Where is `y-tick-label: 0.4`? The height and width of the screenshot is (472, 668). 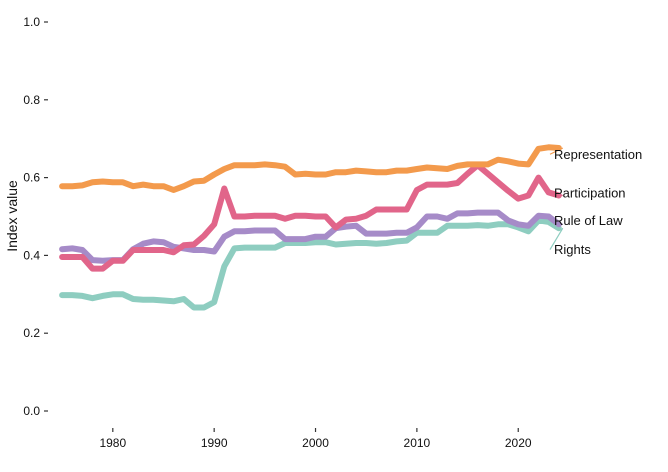
y-tick-label: 0.4 is located at coordinates (31, 255).